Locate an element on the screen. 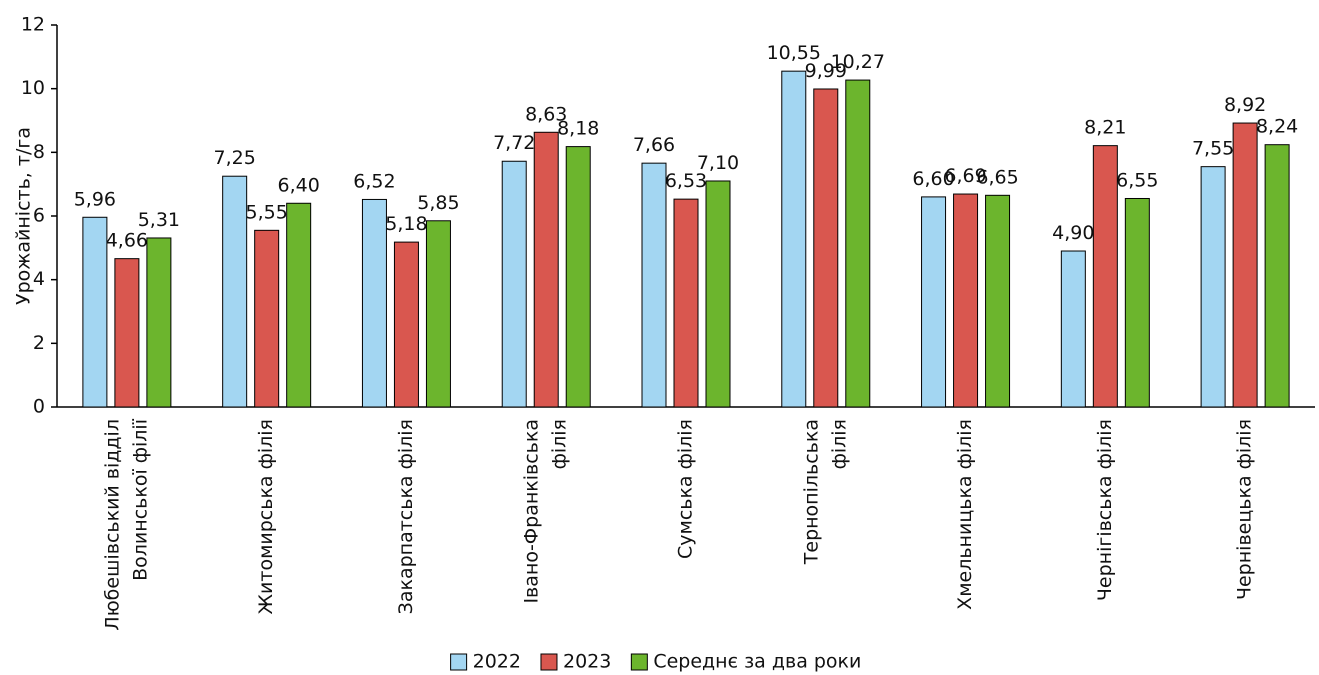  value-label: 6,69 is located at coordinates (965, 176).